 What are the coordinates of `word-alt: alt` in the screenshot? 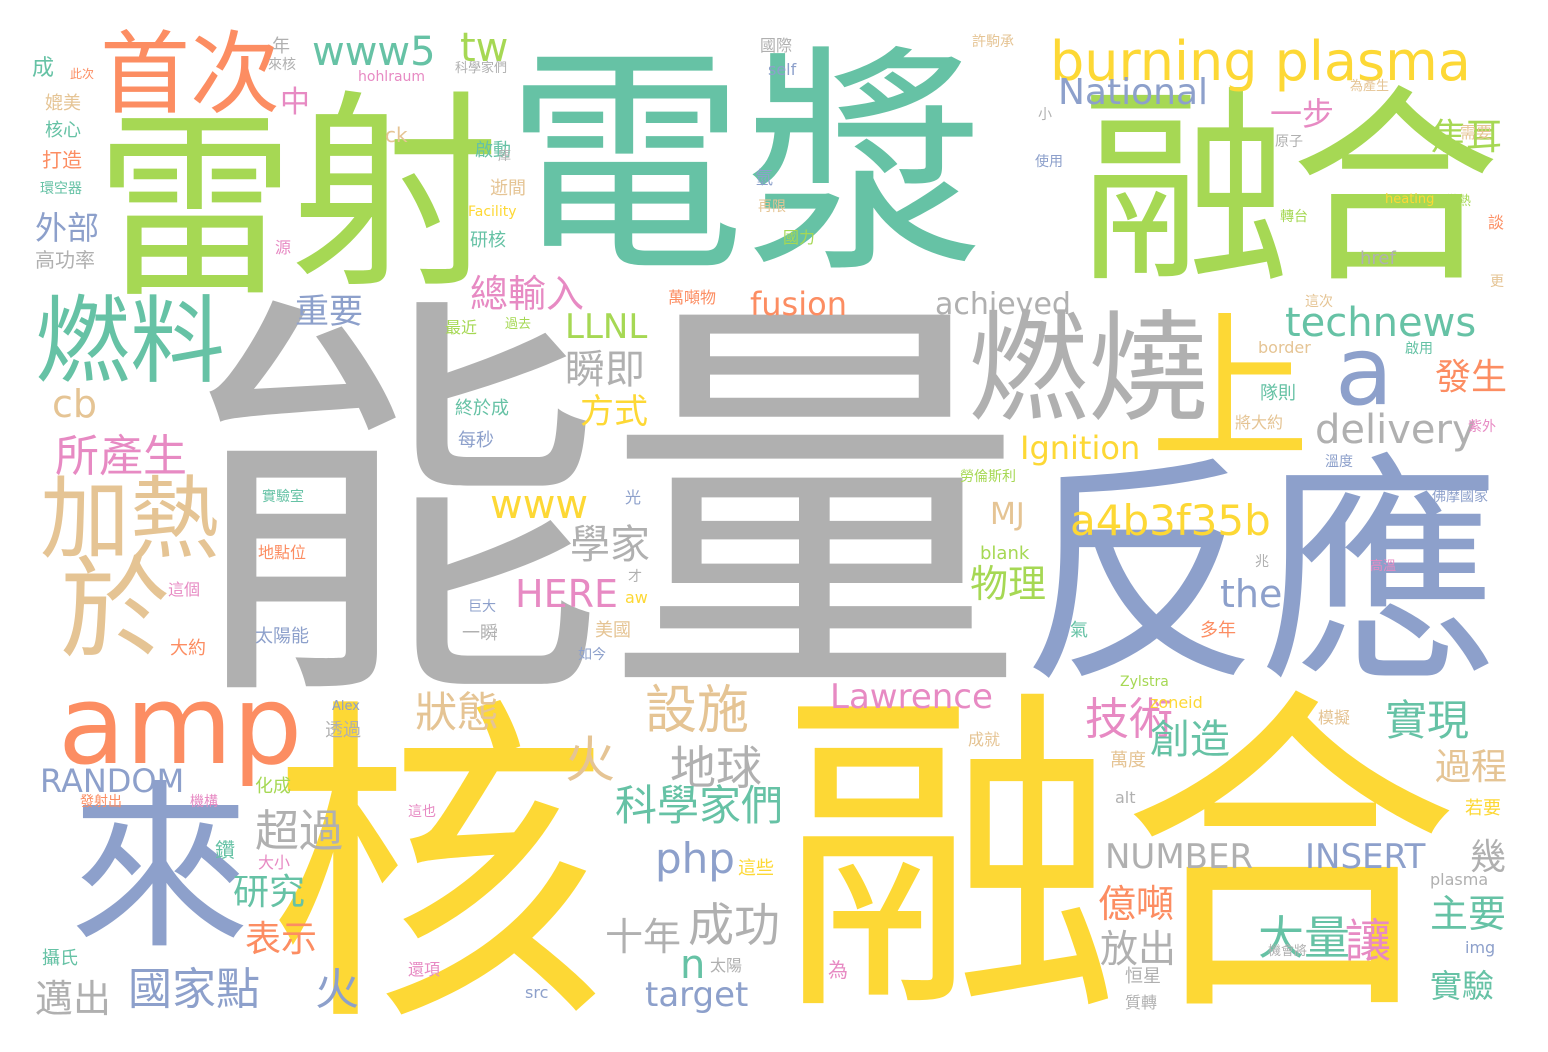 It's located at (1125, 797).